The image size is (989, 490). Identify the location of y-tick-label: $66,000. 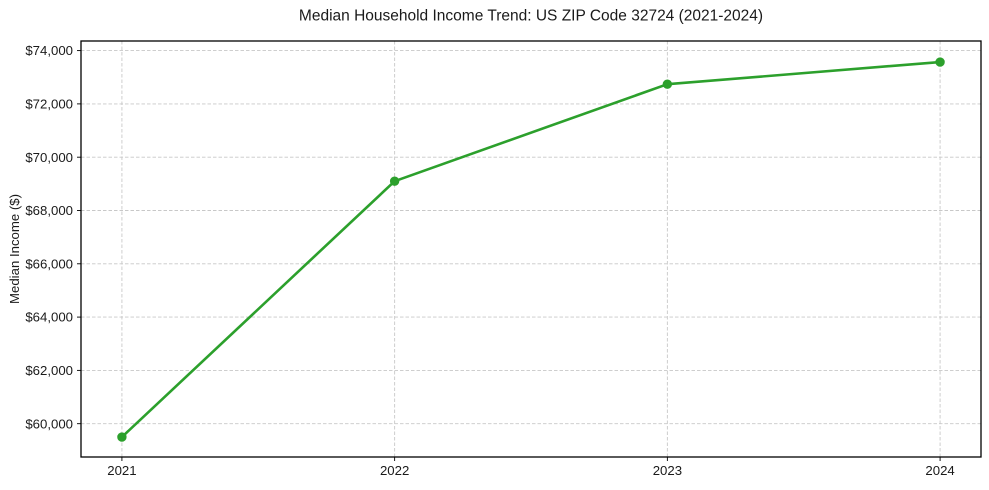
(49, 263).